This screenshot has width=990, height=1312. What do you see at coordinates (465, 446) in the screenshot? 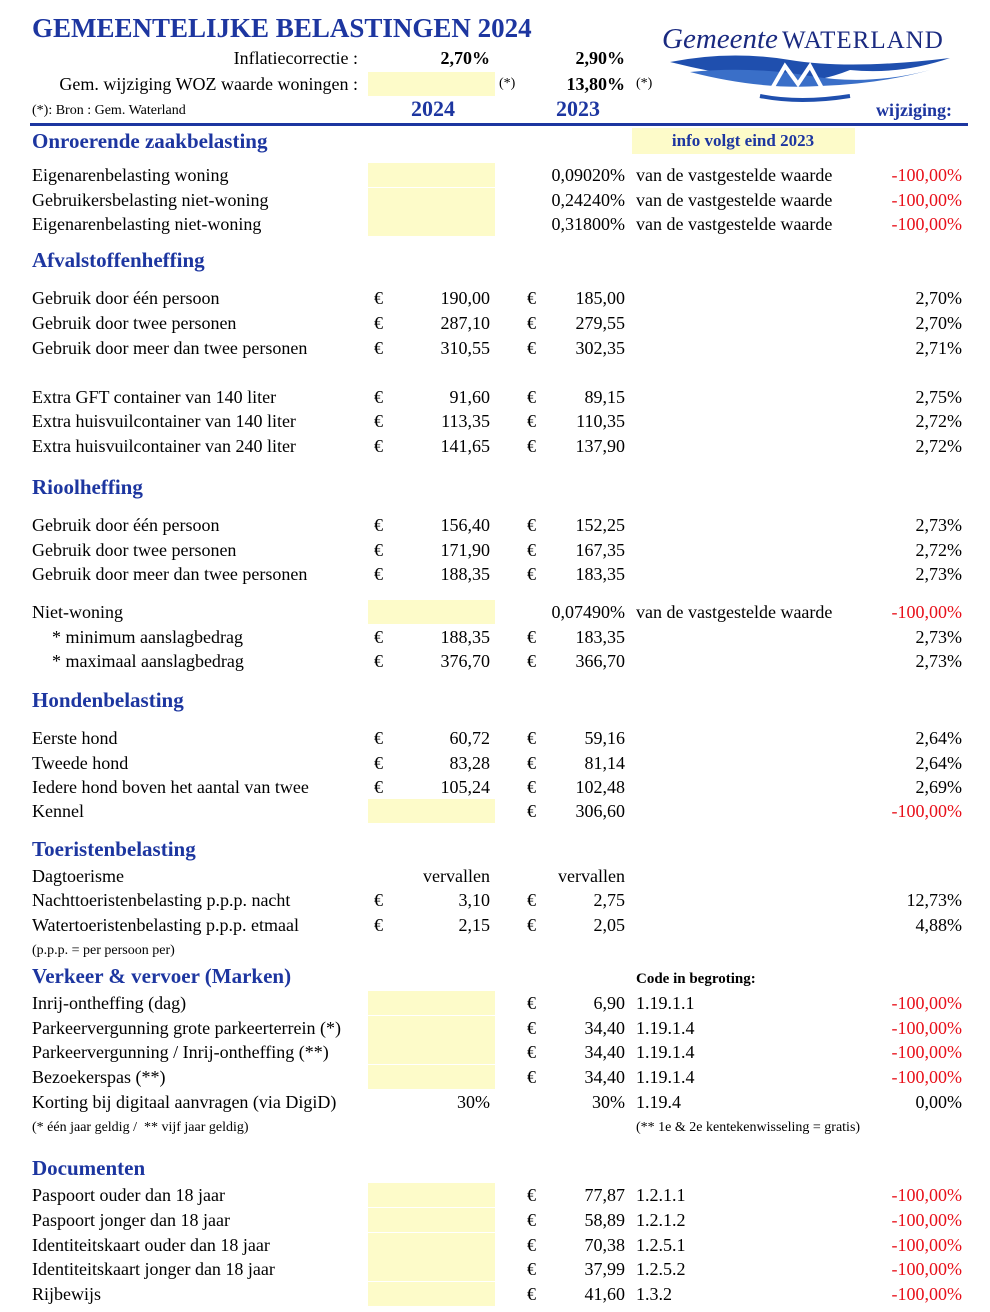
I see `value-2024: 141,65` at bounding box center [465, 446].